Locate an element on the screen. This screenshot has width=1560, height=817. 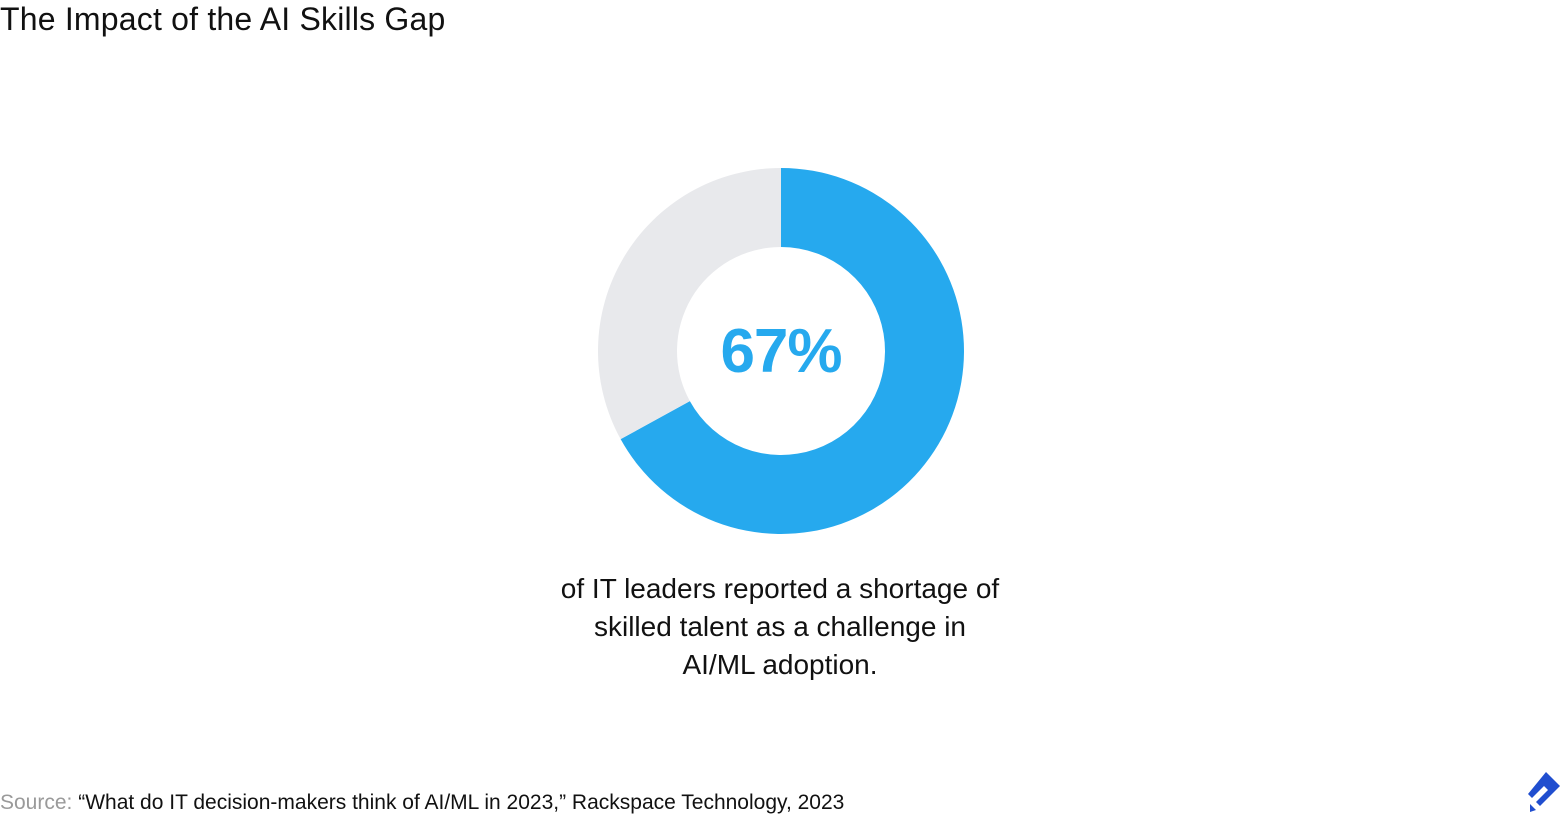
caption-line-3: AI/ML adoption. is located at coordinates (780, 664).